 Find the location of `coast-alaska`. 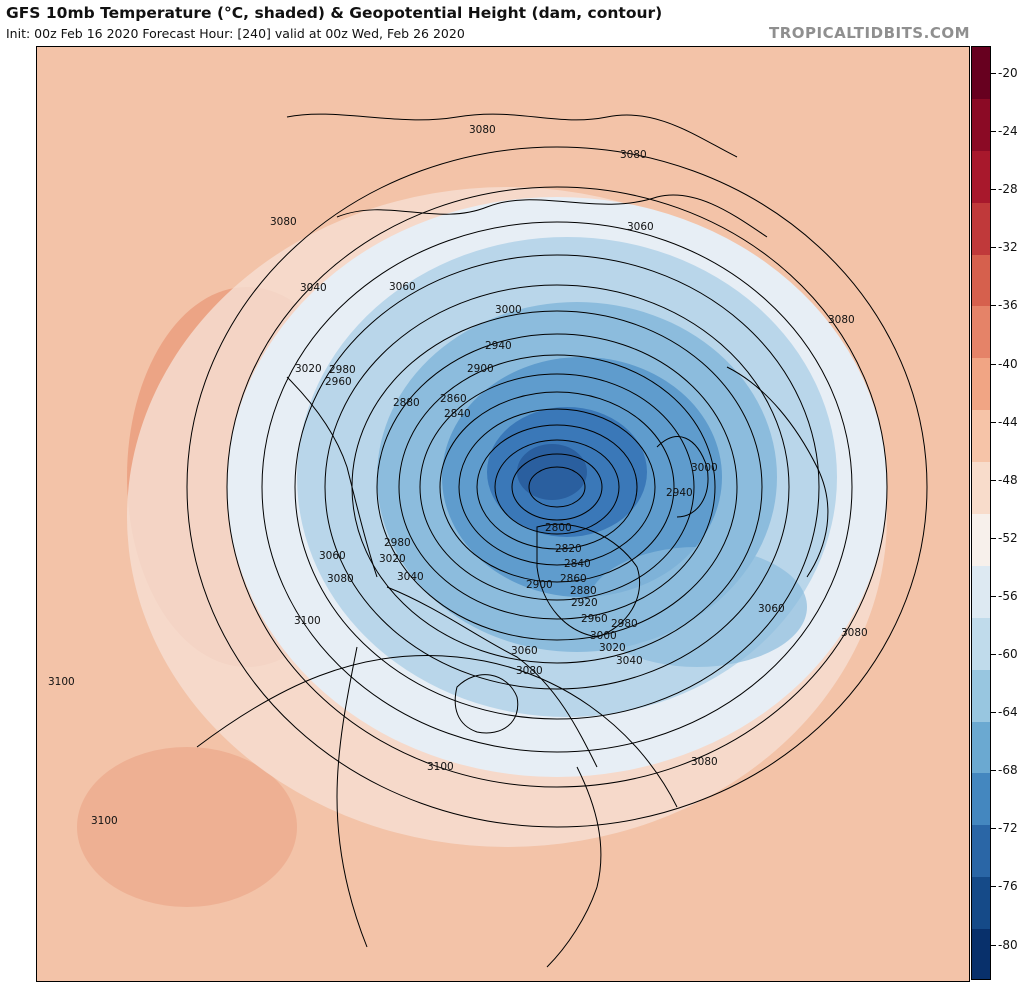

coast-alaska is located at coordinates (332, 477).